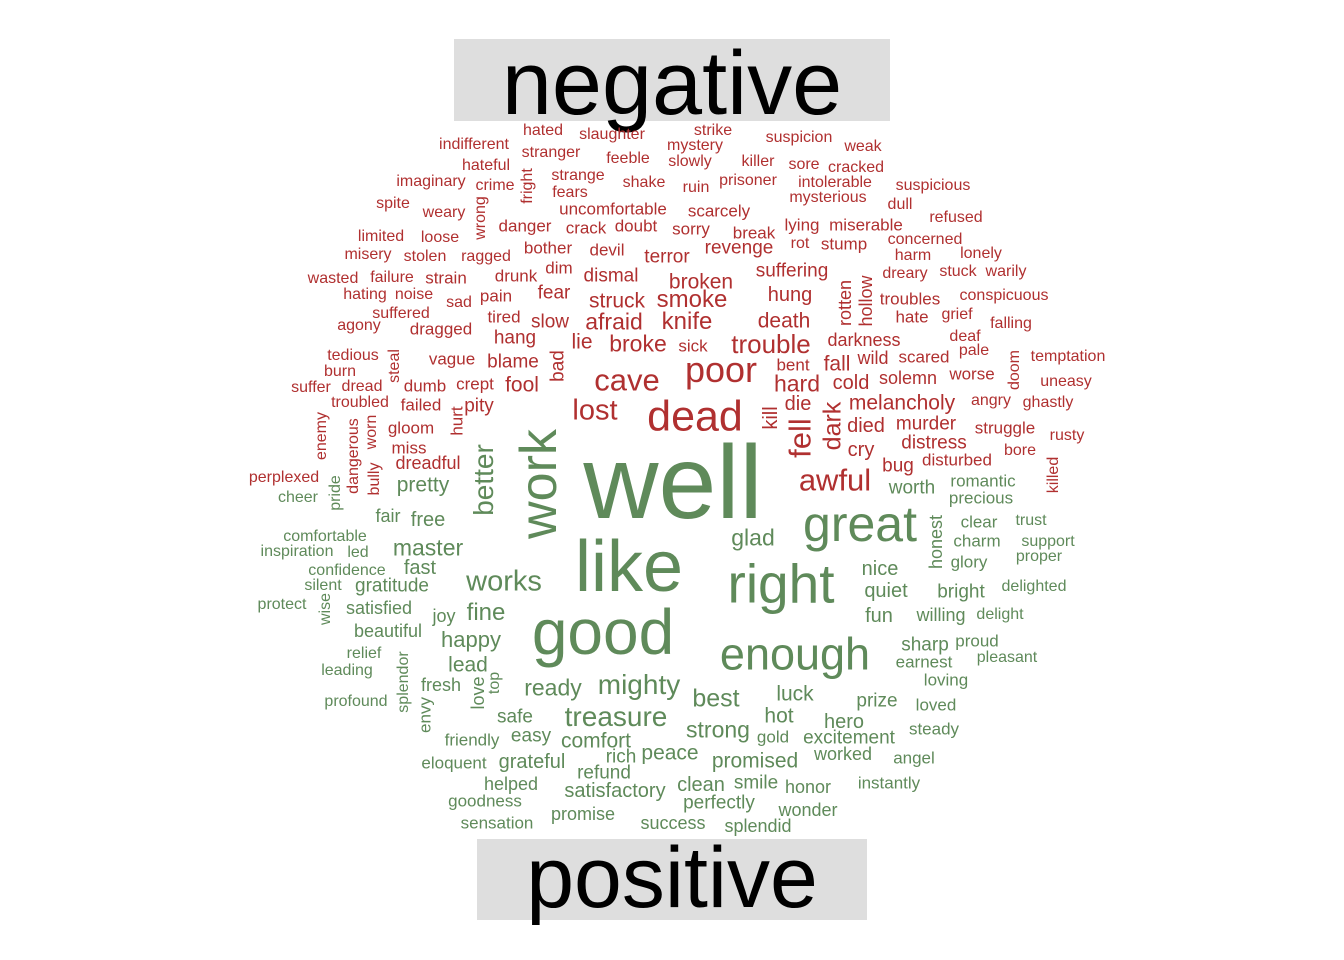  What do you see at coordinates (379, 608) in the screenshot?
I see `word-positive: satisfied` at bounding box center [379, 608].